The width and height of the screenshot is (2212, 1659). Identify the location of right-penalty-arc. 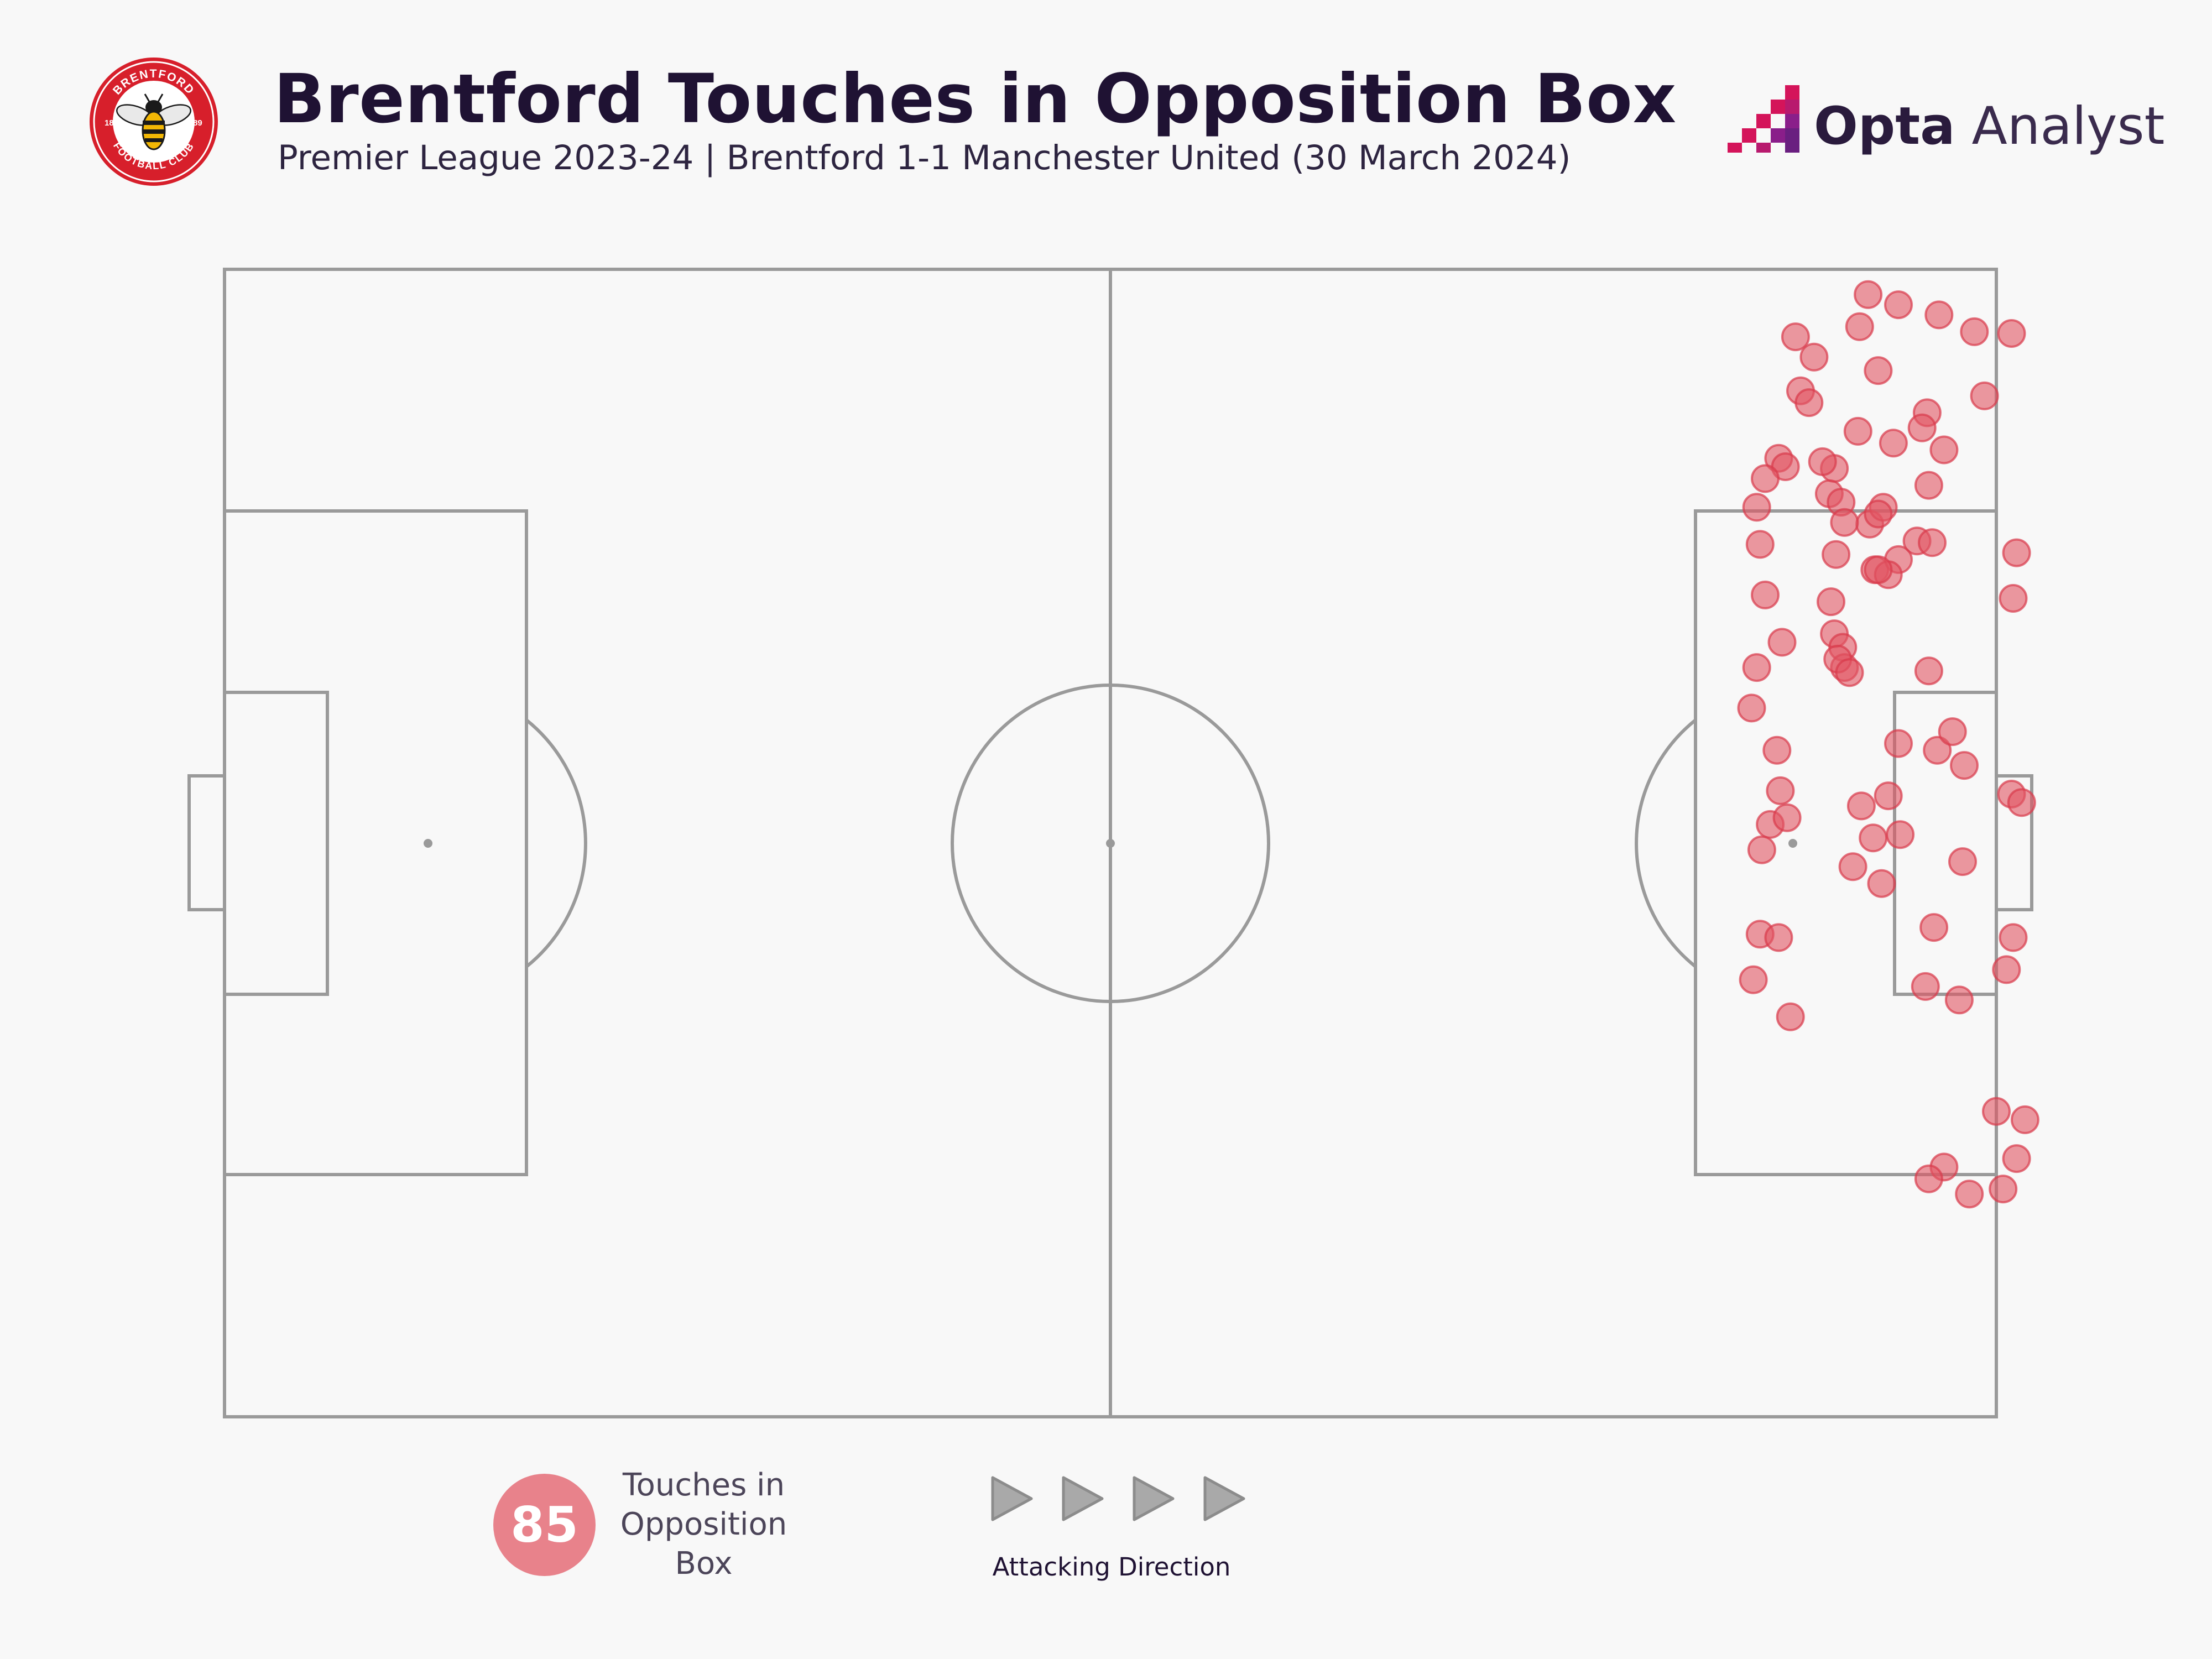
(1666, 843).